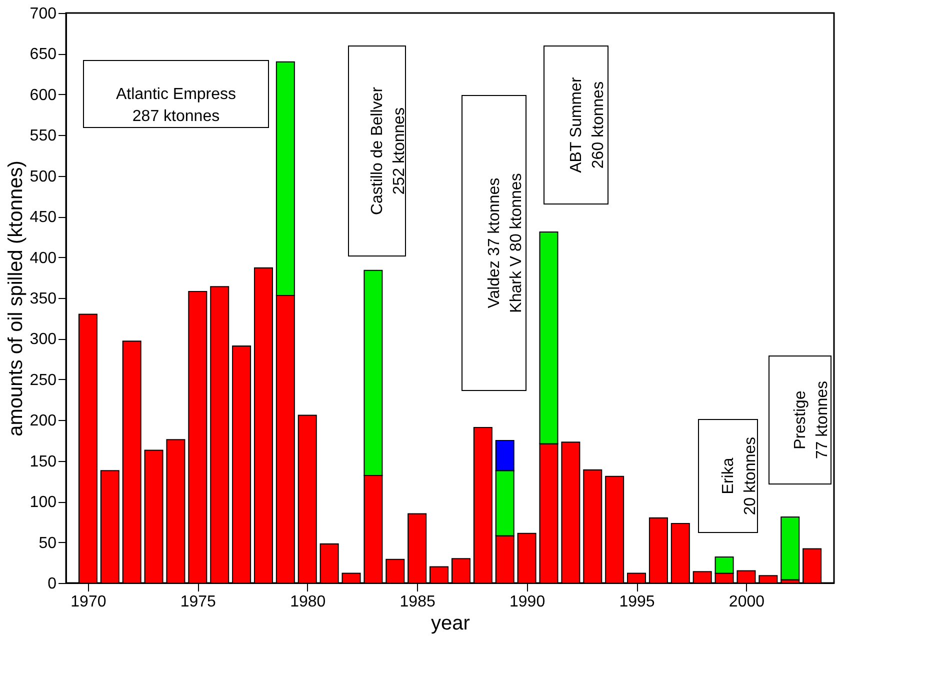  What do you see at coordinates (52, 584) in the screenshot?
I see `y-tick-label: 0` at bounding box center [52, 584].